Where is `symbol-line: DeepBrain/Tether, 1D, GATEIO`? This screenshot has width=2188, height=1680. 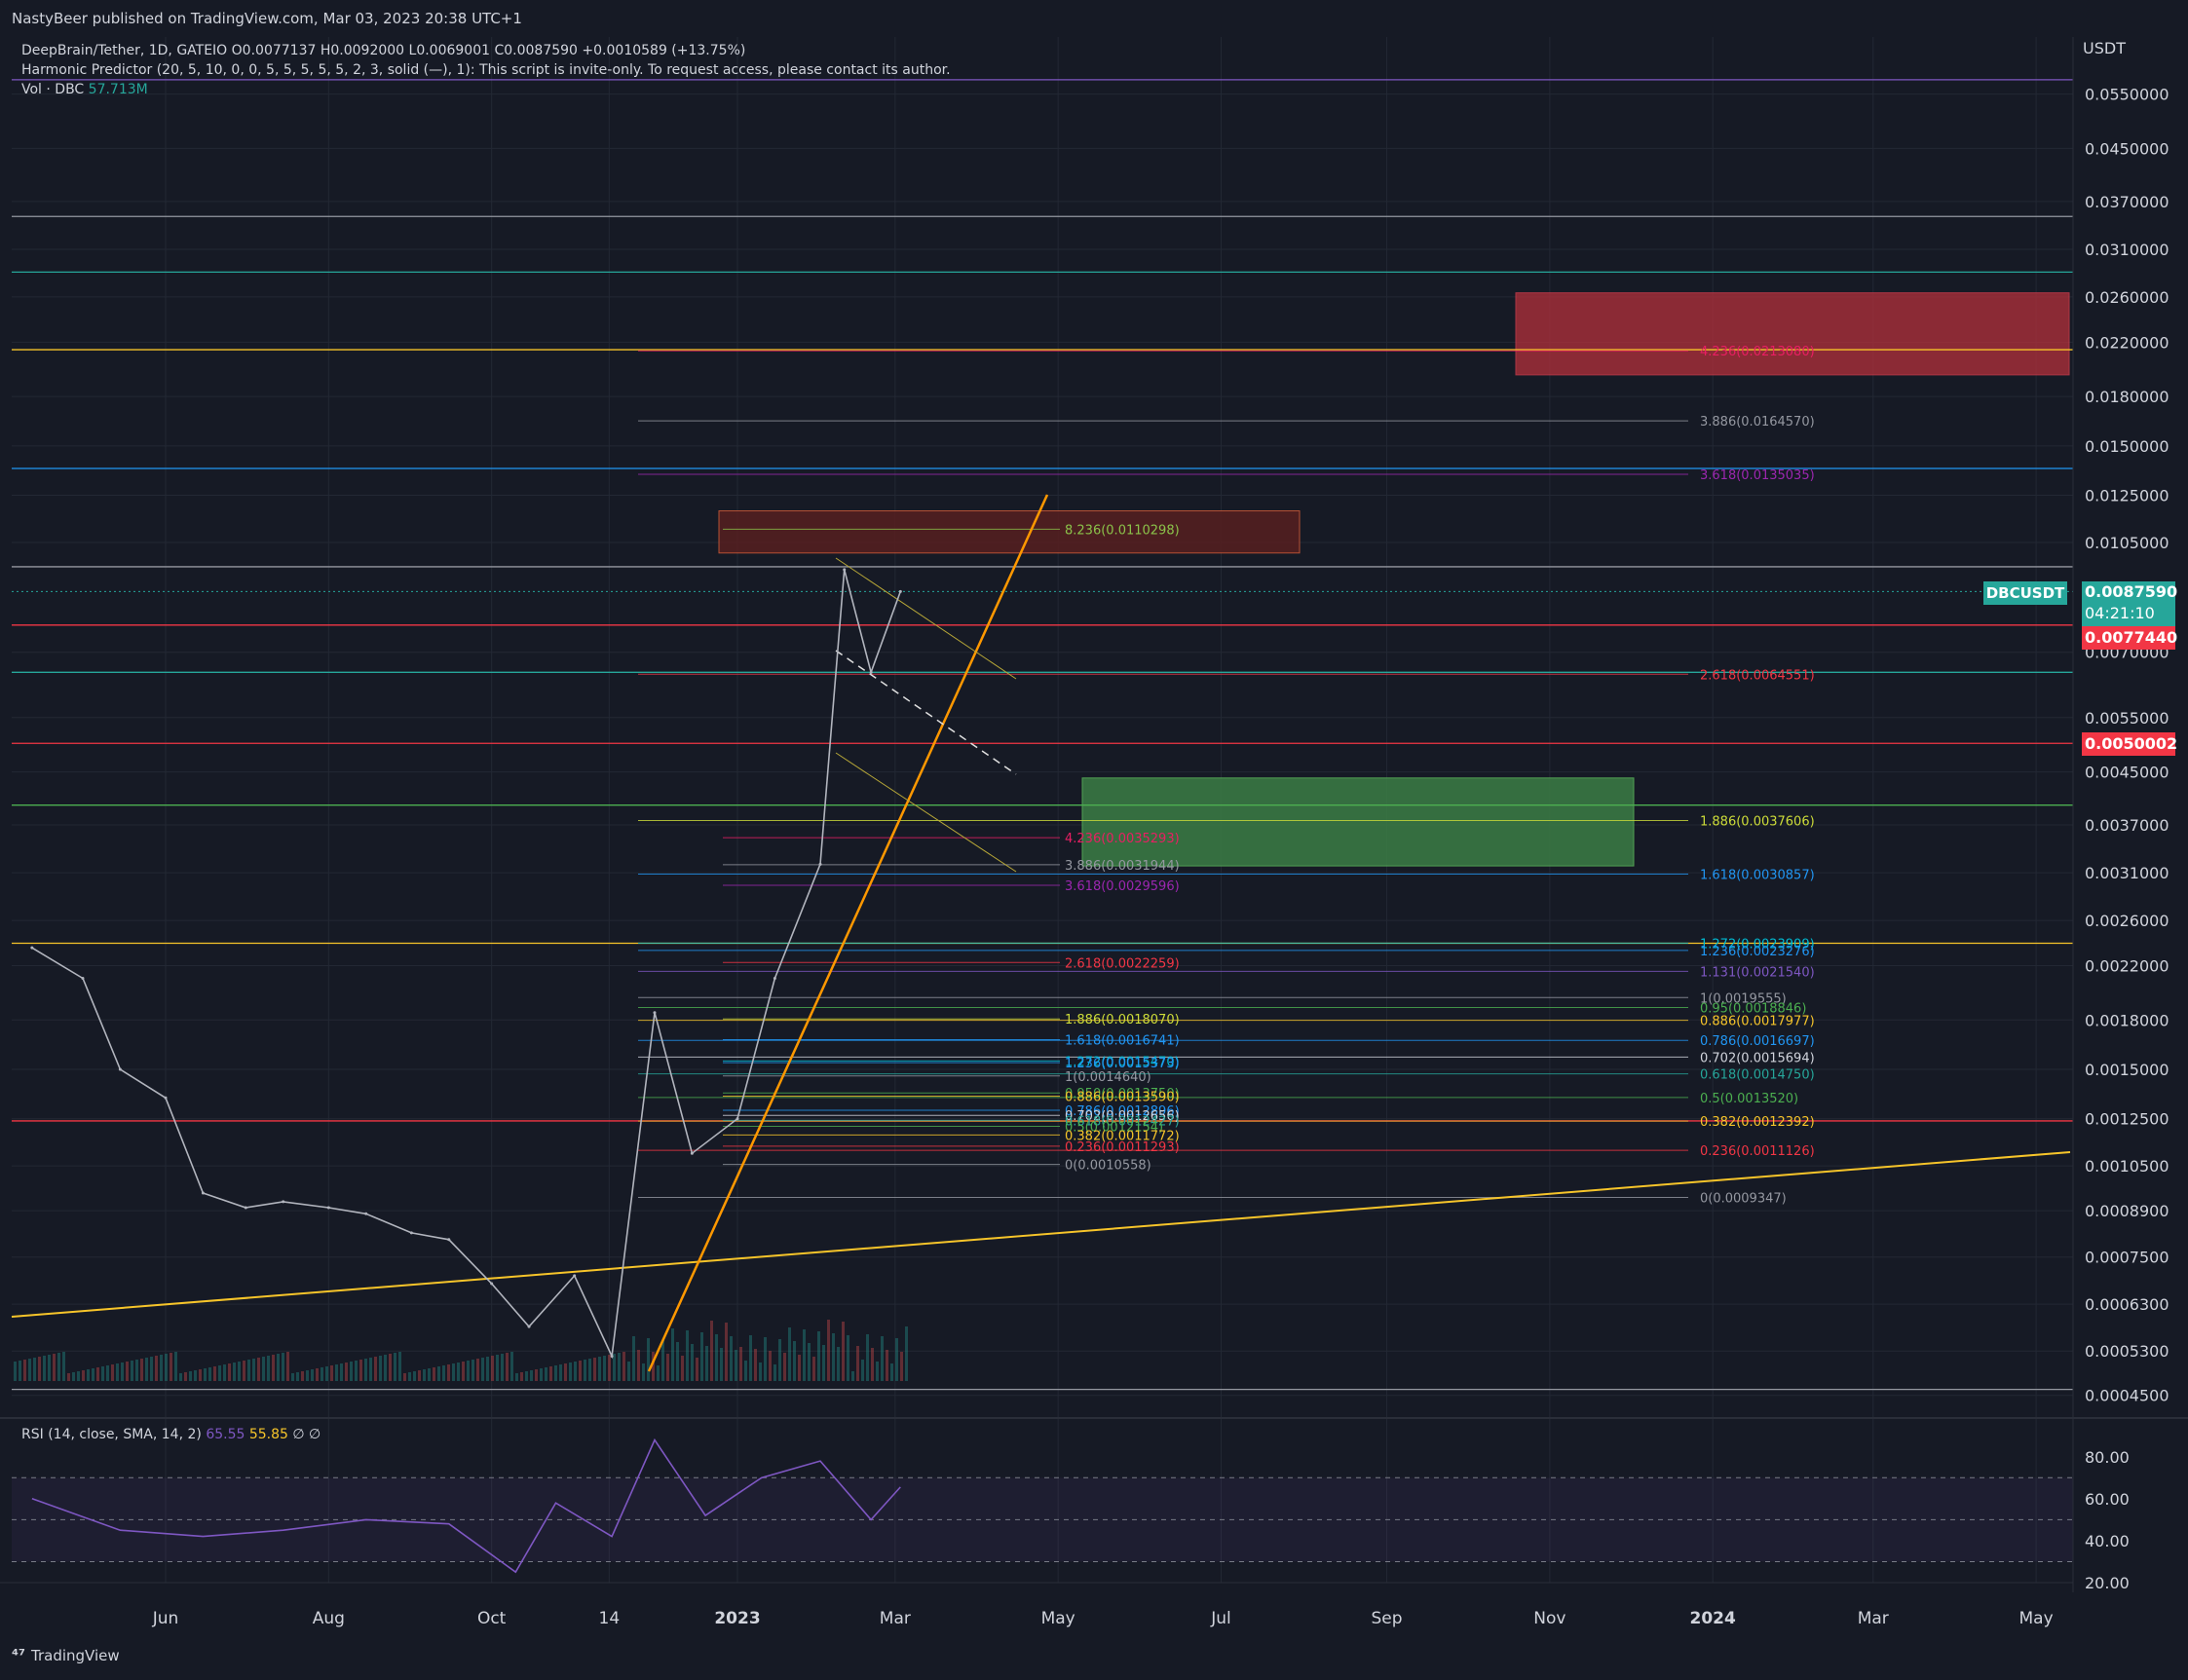
symbol-line: DeepBrain/Tether, 1D, GATEIO is located at coordinates (125, 50).